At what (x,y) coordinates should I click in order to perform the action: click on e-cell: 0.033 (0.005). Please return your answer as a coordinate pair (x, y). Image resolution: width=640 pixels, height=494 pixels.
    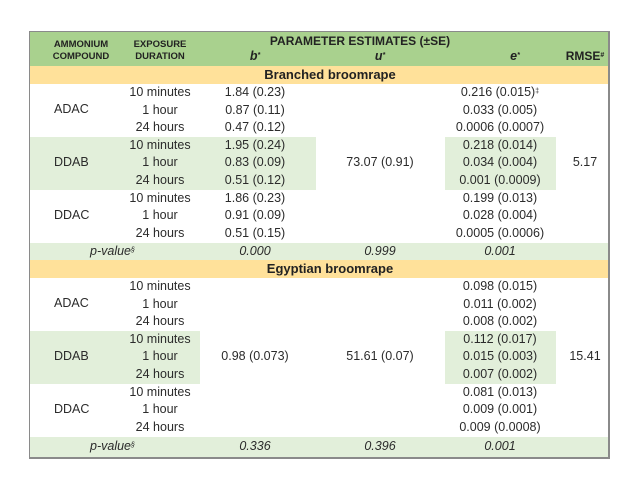
    Looking at the image, I should click on (500, 109).